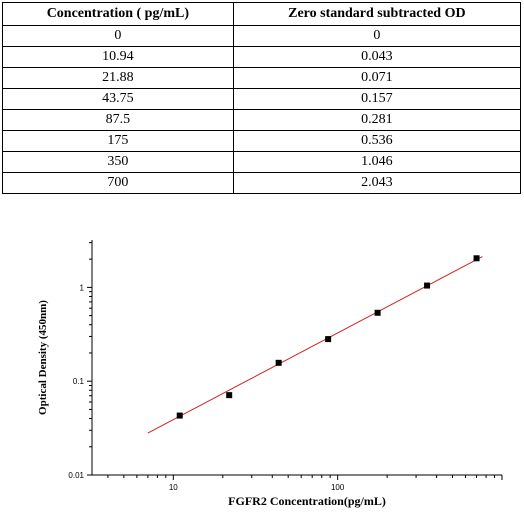 The width and height of the screenshot is (524, 522). I want to click on x-tick-label: 100, so click(338, 487).